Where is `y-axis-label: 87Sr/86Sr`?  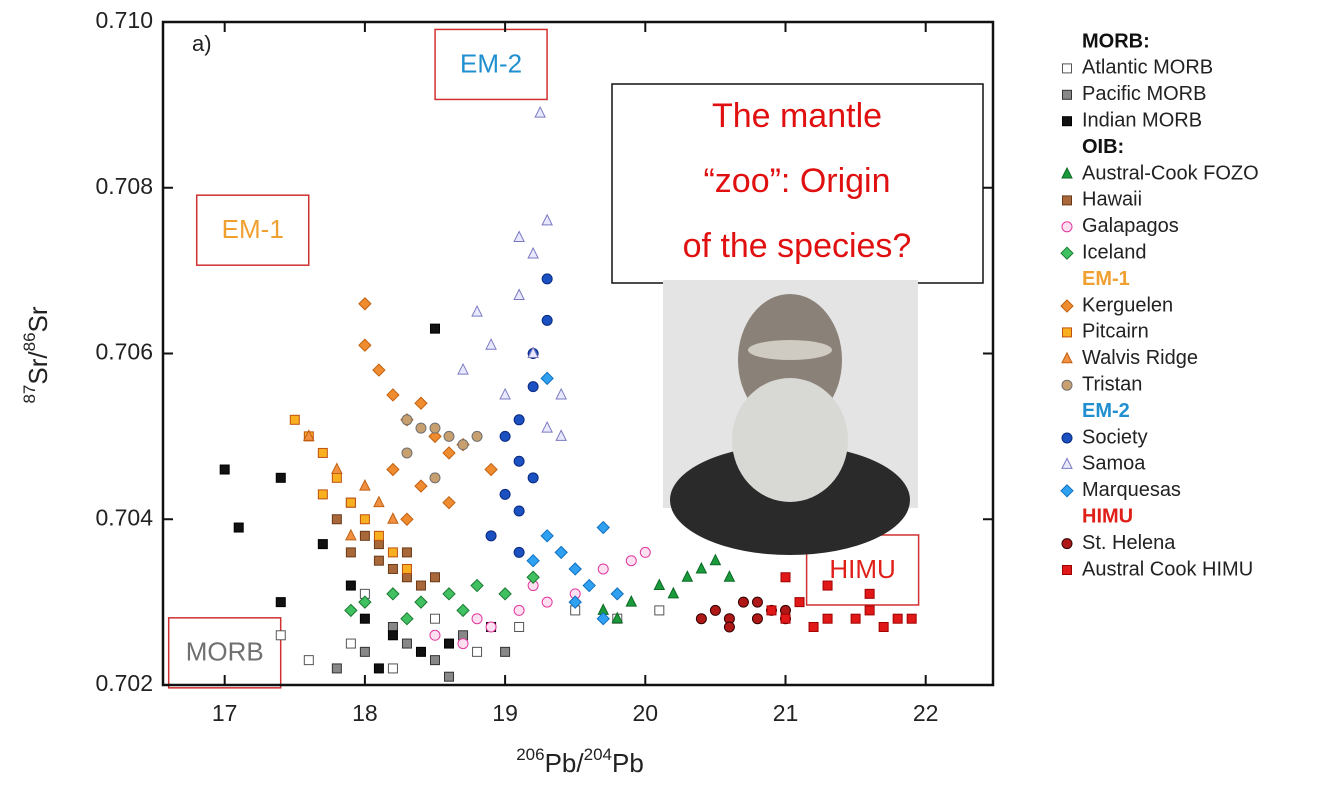
y-axis-label: 87Sr/86Sr is located at coordinates (36, 354).